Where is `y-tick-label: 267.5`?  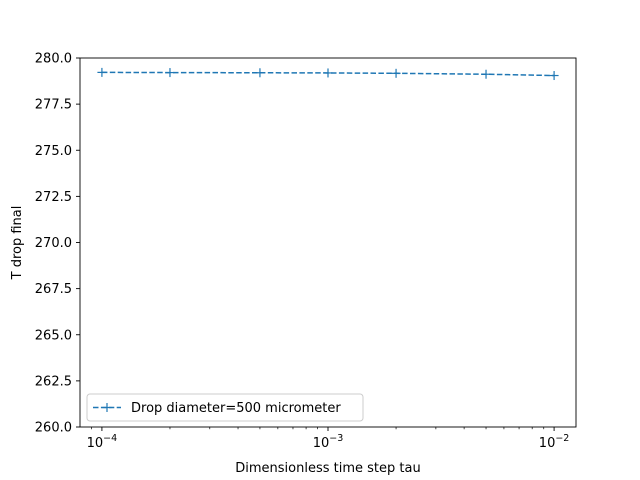
y-tick-label: 267.5 is located at coordinates (53, 289).